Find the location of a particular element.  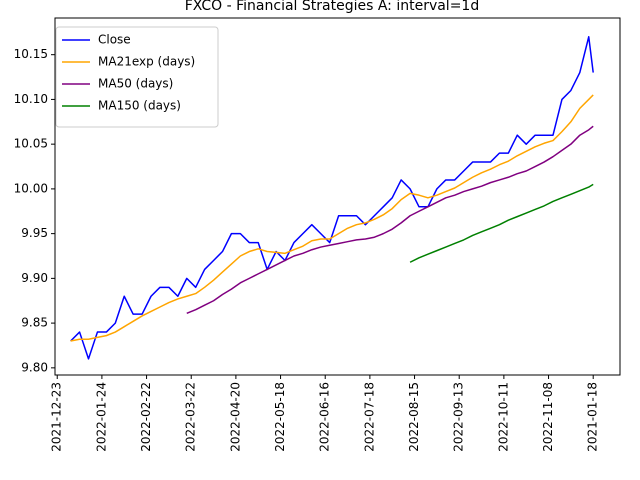

legend-label: MA21exp (days) is located at coordinates (146, 62).